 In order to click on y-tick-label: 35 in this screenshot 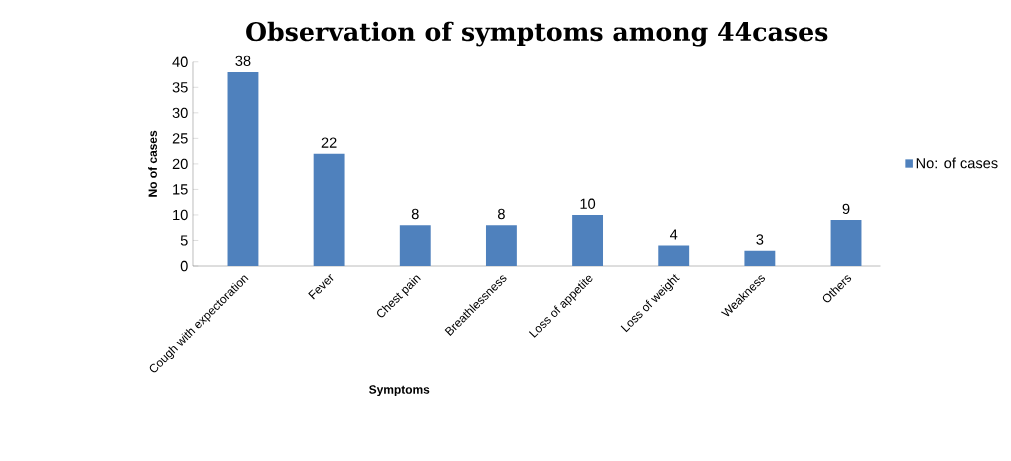, I will do `click(180, 87)`.